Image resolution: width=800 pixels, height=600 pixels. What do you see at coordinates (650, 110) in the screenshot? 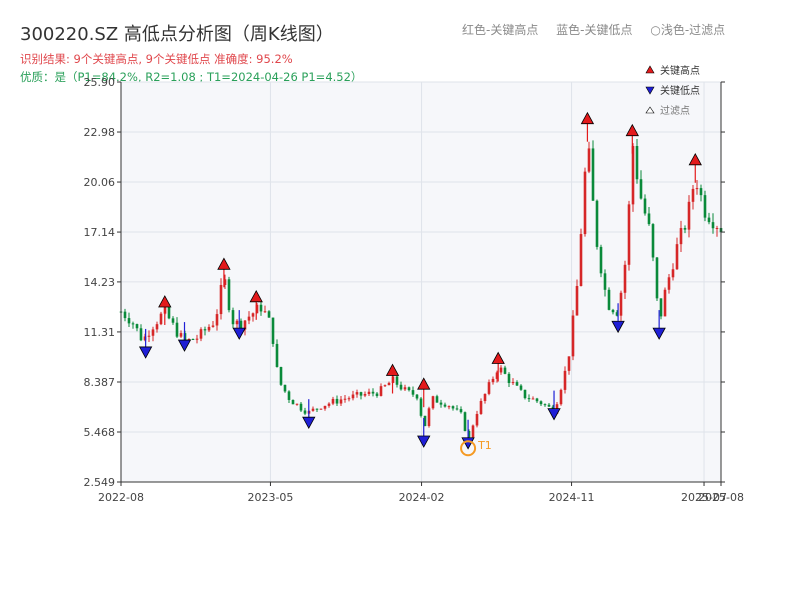
I see `legend-filtered-marker` at bounding box center [650, 110].